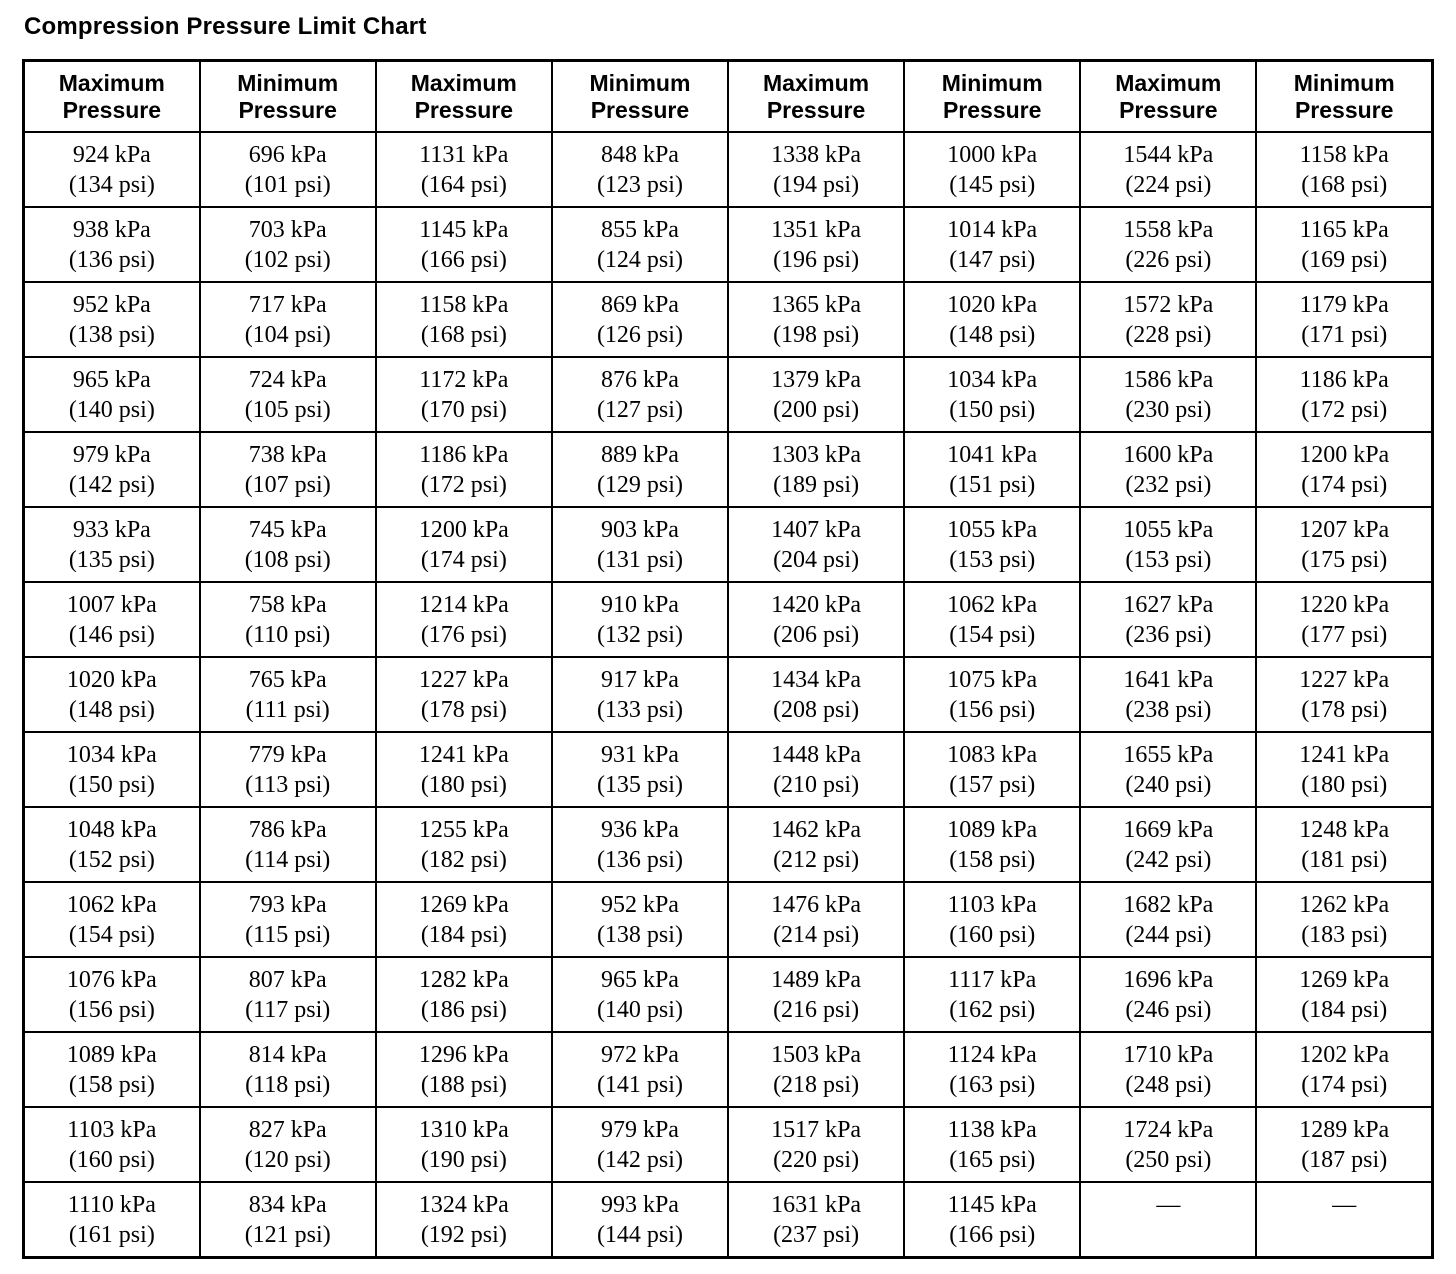  What do you see at coordinates (992, 184) in the screenshot?
I see `psi-value: (145 psi)` at bounding box center [992, 184].